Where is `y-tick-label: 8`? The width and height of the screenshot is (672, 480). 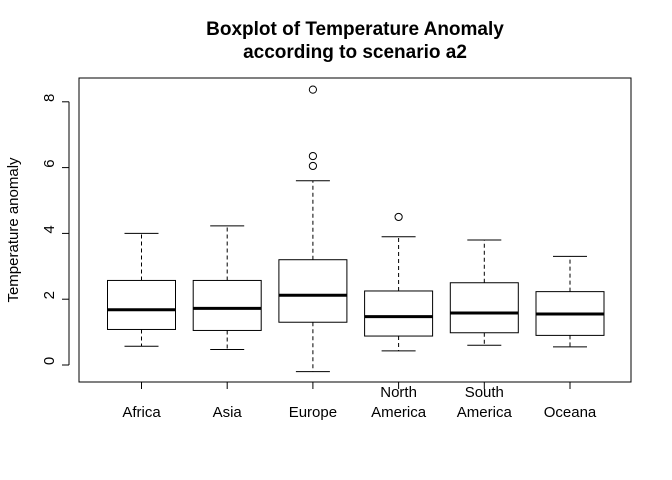 y-tick-label: 8 is located at coordinates (49, 98).